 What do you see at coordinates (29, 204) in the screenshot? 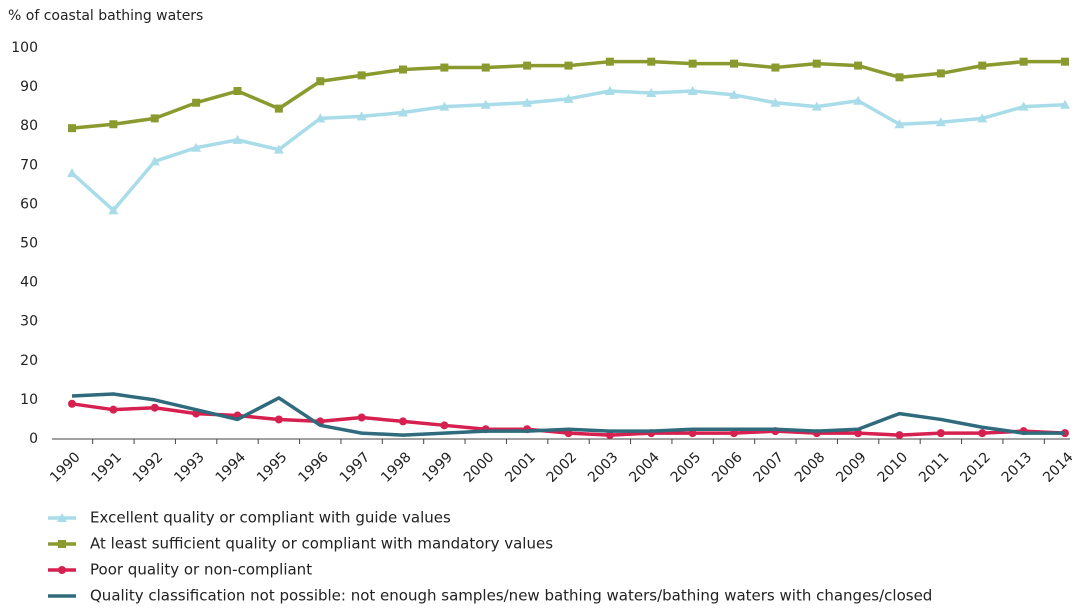
I see `y-tick-label: 60` at bounding box center [29, 204].